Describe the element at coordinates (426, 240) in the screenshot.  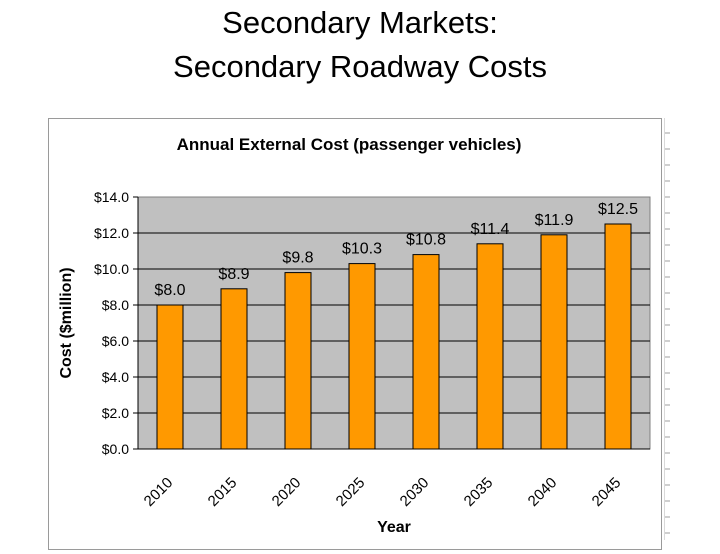
I see `data-label: $10.8` at that location.